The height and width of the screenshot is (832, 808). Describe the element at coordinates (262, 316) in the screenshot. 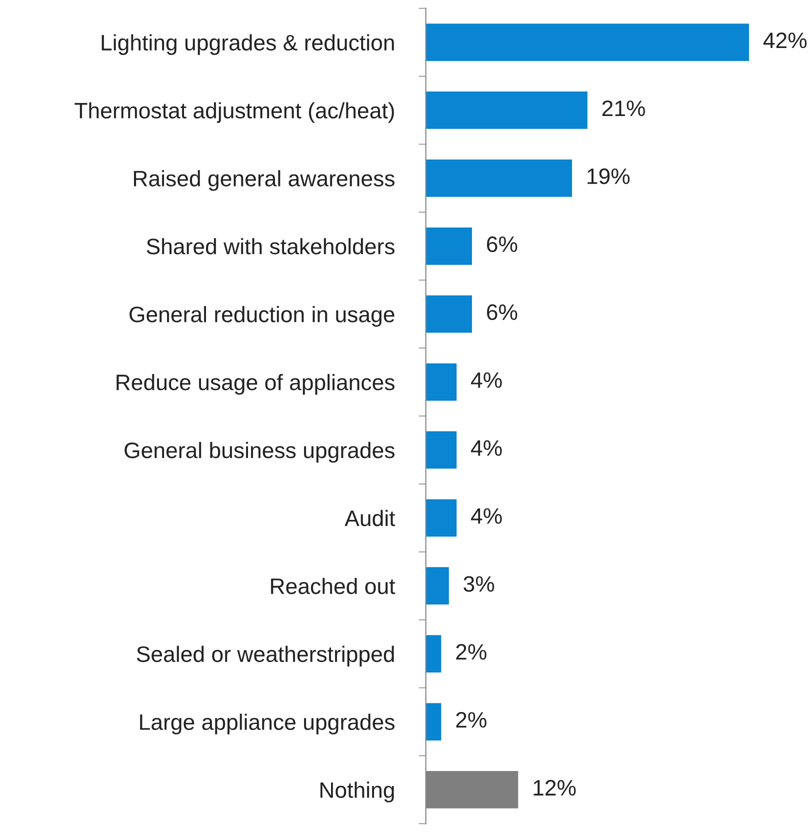

I see `y-tick-label: General reduction in usage` at that location.